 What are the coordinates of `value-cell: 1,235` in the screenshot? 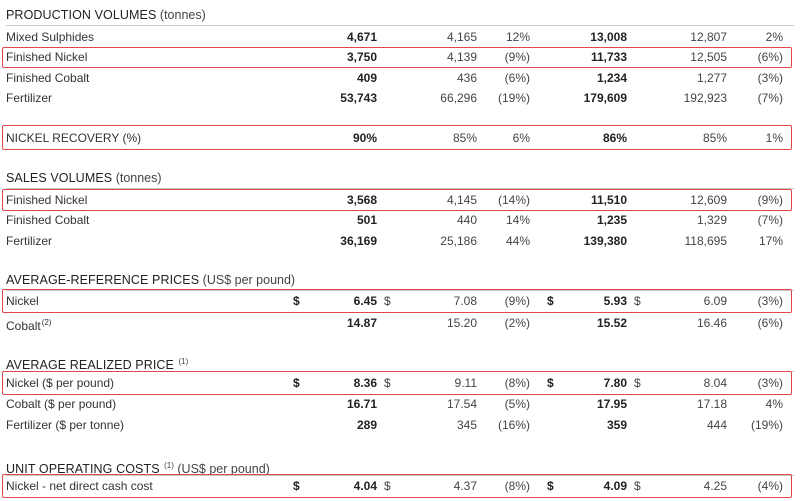 It's located at (611, 220).